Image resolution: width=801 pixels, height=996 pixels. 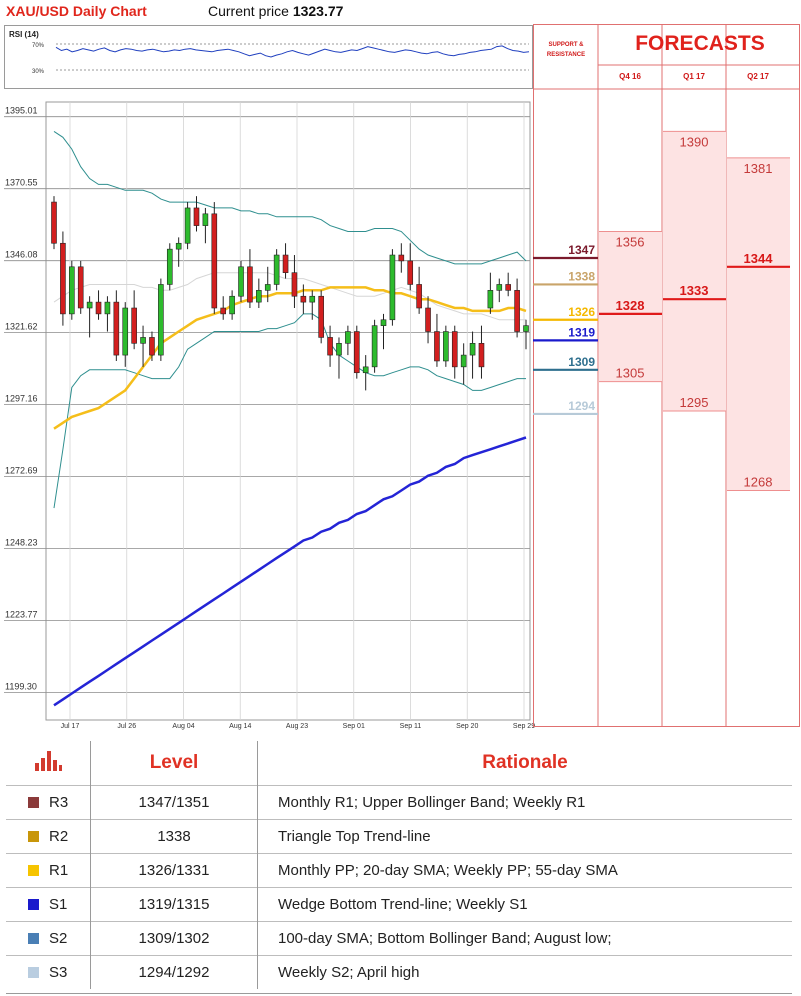 What do you see at coordinates (758, 76) in the screenshot?
I see `quarter-label-q2-17: Q2 17` at bounding box center [758, 76].